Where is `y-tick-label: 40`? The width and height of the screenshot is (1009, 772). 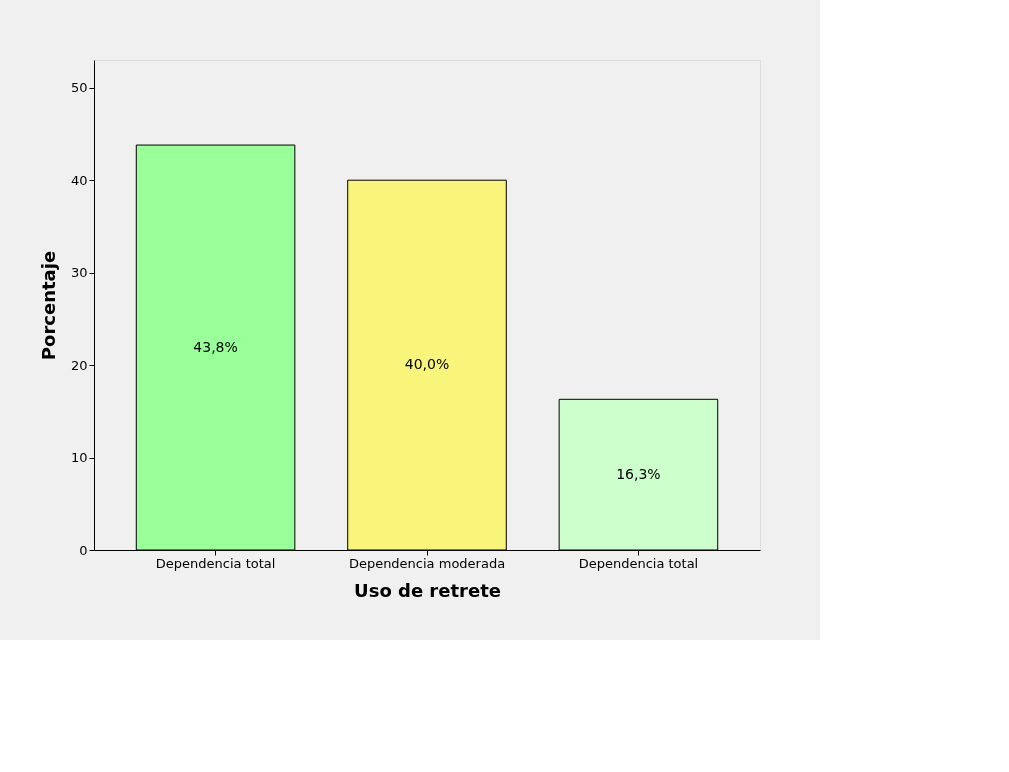
y-tick-label: 40 is located at coordinates (79, 180).